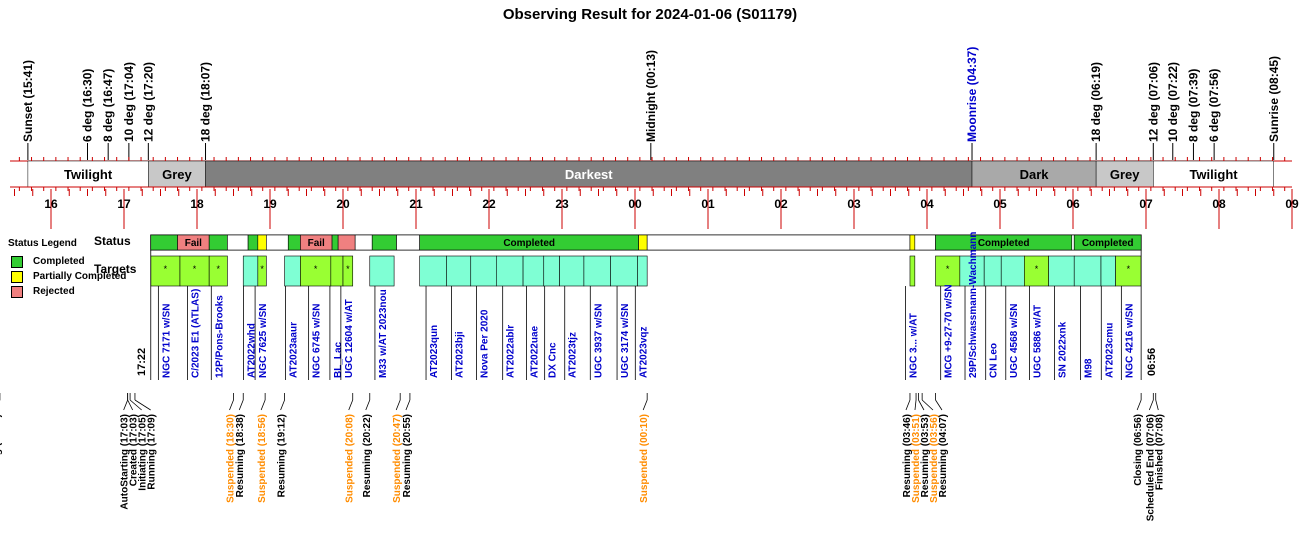 The image size is (1300, 560). I want to click on hour-tick-label-20: 20, so click(343, 204).